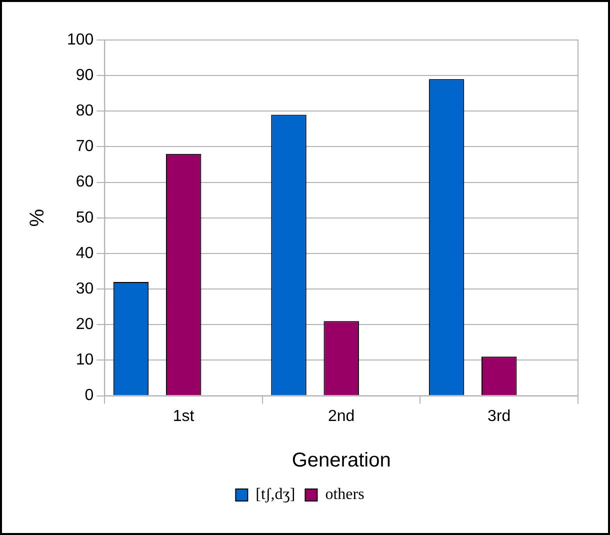  Describe the element at coordinates (341, 461) in the screenshot. I see `x-axis-title: Generation` at that location.